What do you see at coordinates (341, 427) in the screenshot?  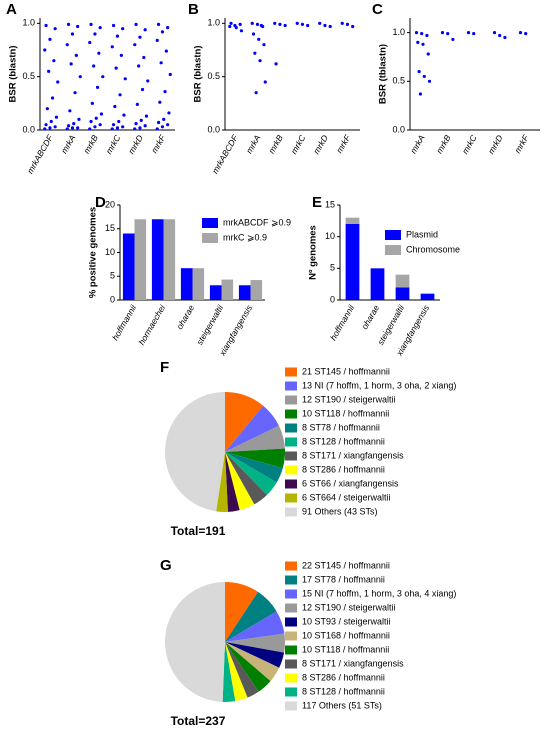 I see `legend-label: 8 ST78 / hoffmannii` at bounding box center [341, 427].